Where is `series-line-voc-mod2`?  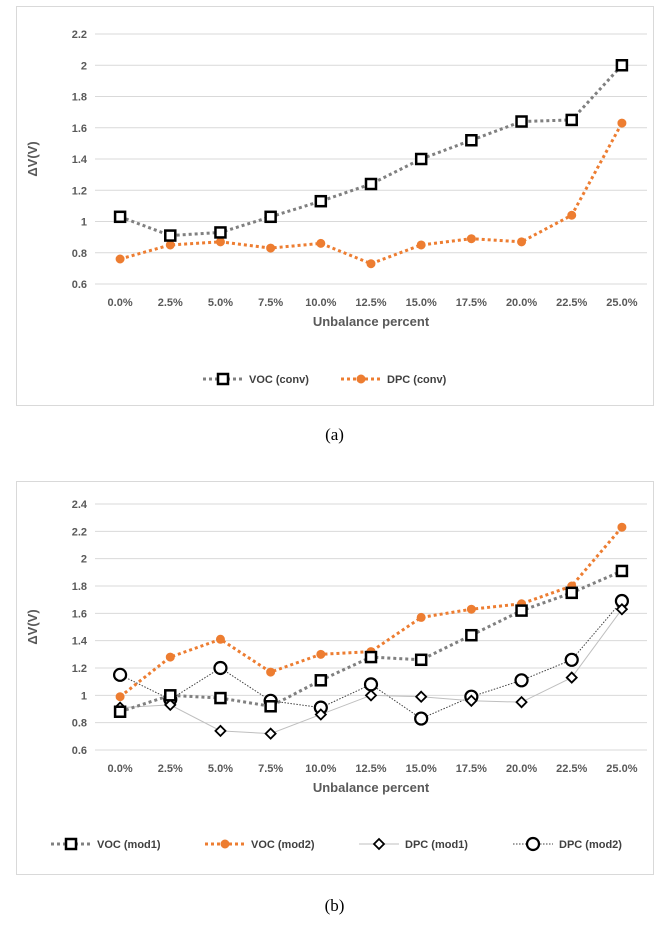
series-line-voc-mod2 is located at coordinates (371, 612).